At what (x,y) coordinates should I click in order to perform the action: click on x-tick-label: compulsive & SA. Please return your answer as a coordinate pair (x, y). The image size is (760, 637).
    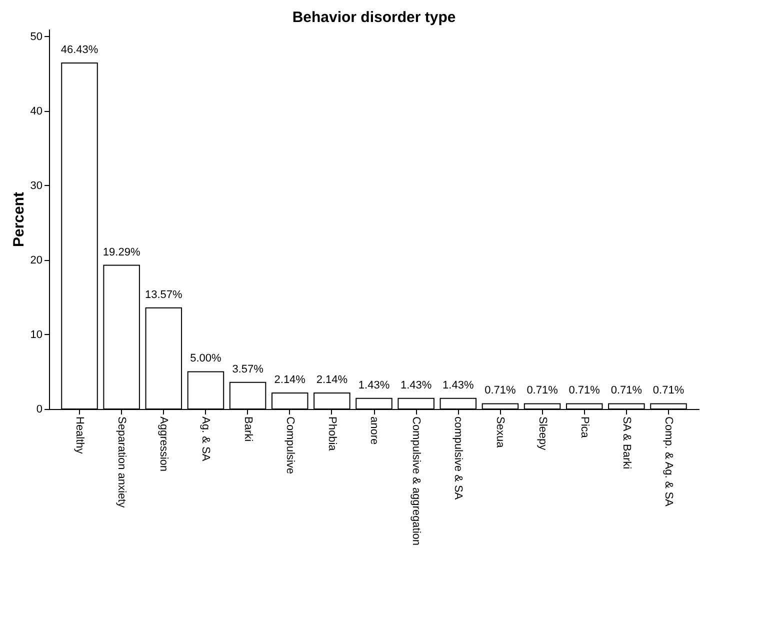
    Looking at the image, I should click on (458, 458).